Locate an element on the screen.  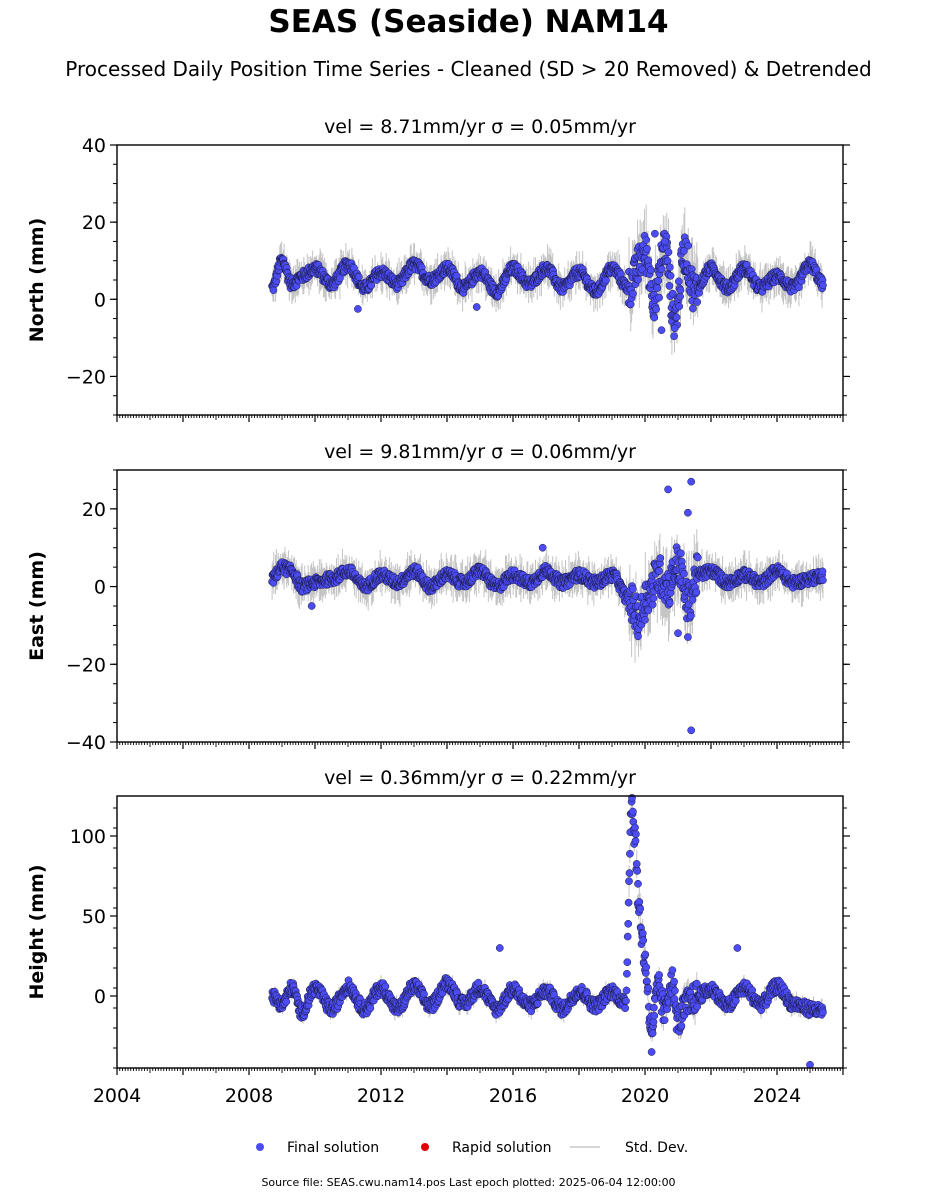
y-axis-label-north: North (mm) is located at coordinates (37, 280).